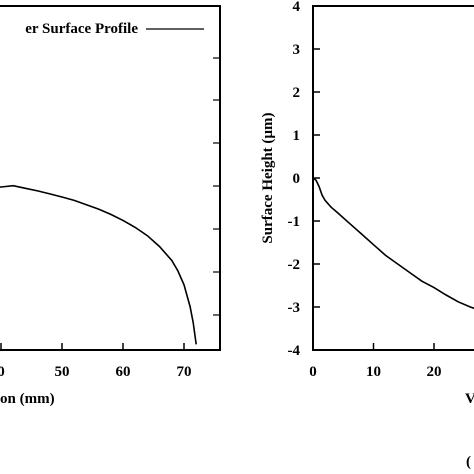  I want to click on left-x-tick-label: 60, so click(123, 372).